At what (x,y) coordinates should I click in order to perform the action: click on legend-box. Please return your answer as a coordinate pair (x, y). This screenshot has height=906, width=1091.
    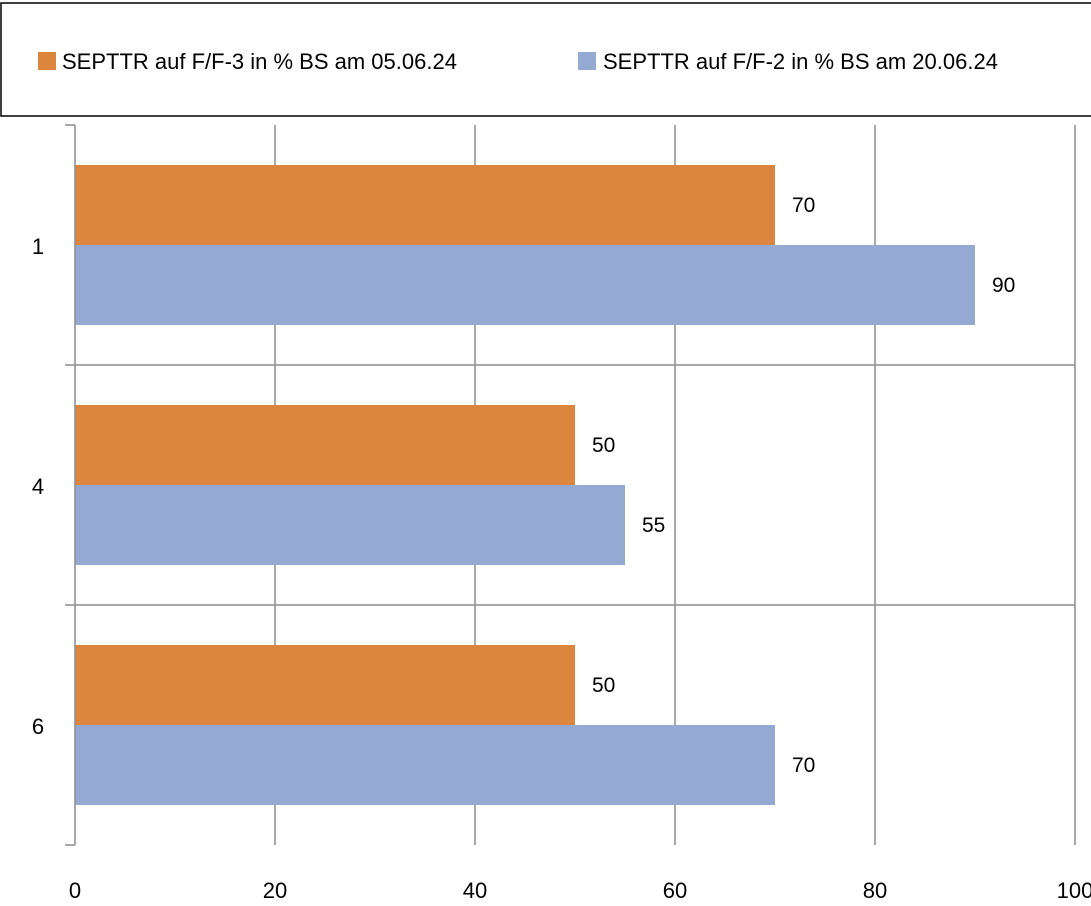
    Looking at the image, I should click on (545, 59).